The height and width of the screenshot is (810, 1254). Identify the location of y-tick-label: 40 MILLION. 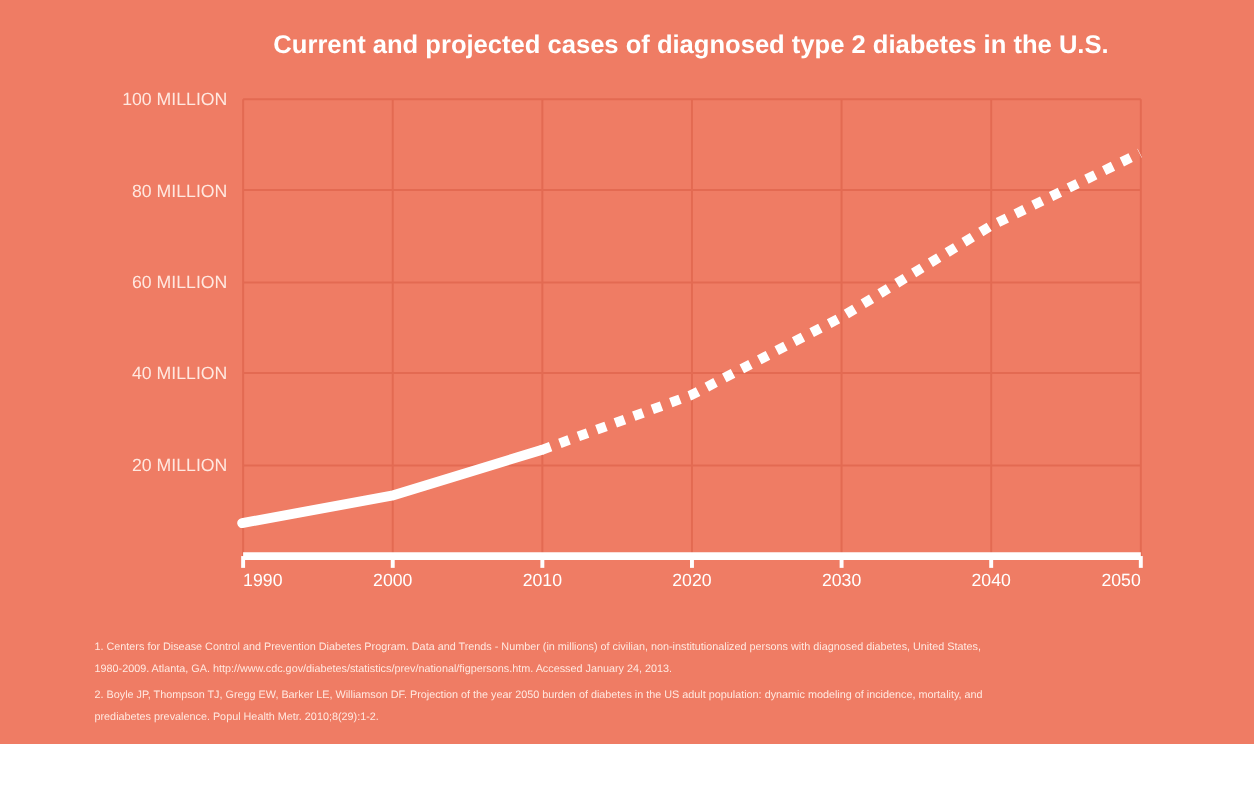
(180, 373).